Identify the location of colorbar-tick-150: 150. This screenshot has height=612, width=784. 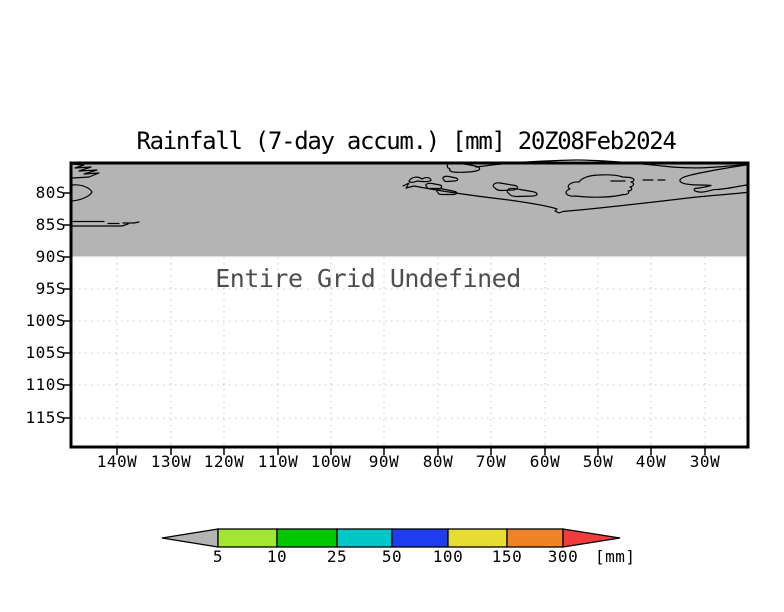
(507, 556).